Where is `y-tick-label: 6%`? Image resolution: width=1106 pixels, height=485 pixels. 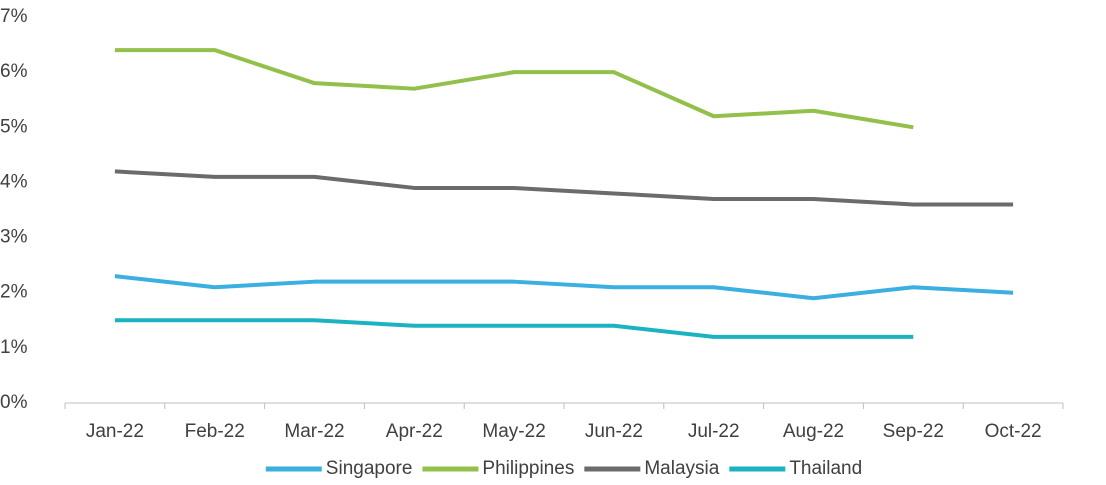
y-tick-label: 6% is located at coordinates (14, 71).